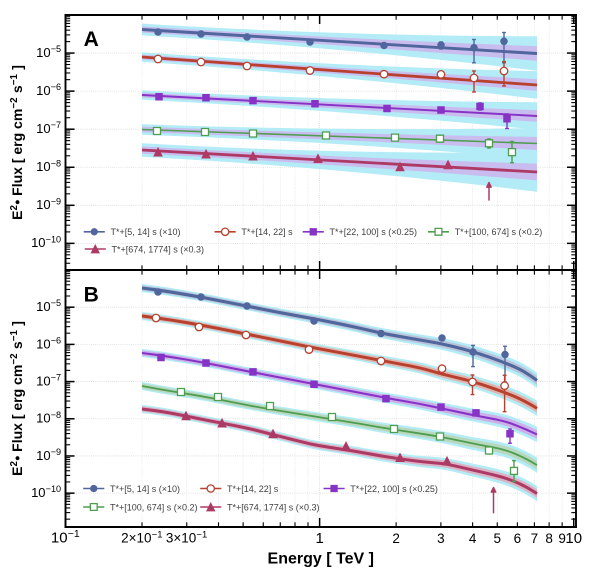 Image resolution: width=600 pixels, height=574 pixels. What do you see at coordinates (473, 538) in the screenshot?
I see `svg-text: 4` at bounding box center [473, 538].